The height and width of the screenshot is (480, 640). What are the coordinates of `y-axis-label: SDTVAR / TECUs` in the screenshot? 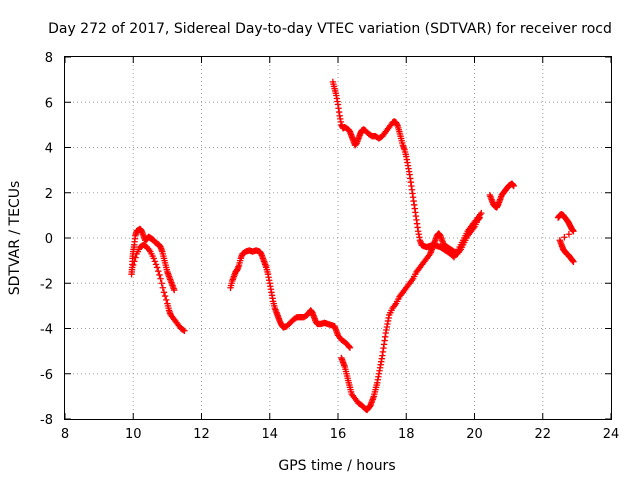 It's located at (15, 238).